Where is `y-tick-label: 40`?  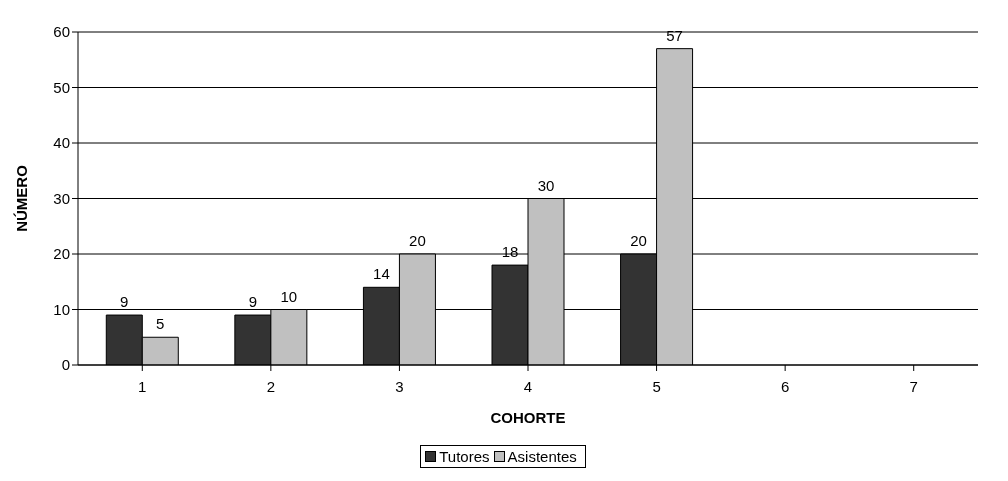 y-tick-label: 40 is located at coordinates (61, 143).